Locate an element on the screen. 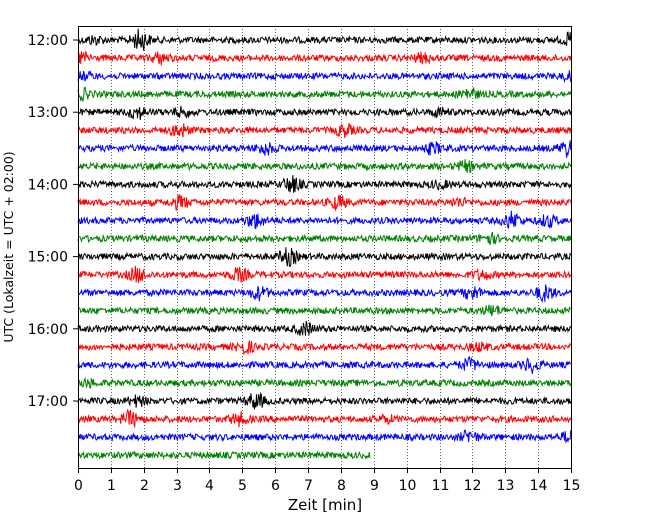 Image resolution: width=650 pixels, height=520 pixels. x-tick-label: 5 is located at coordinates (242, 486).